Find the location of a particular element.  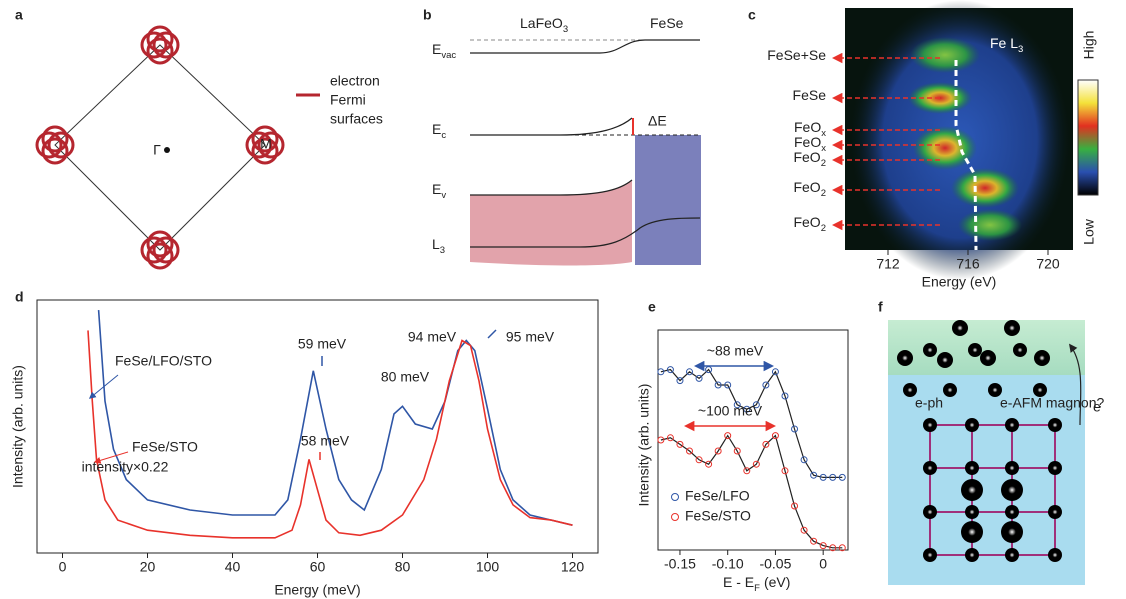

row-label-main: FeSe is located at coordinates (810, 95).